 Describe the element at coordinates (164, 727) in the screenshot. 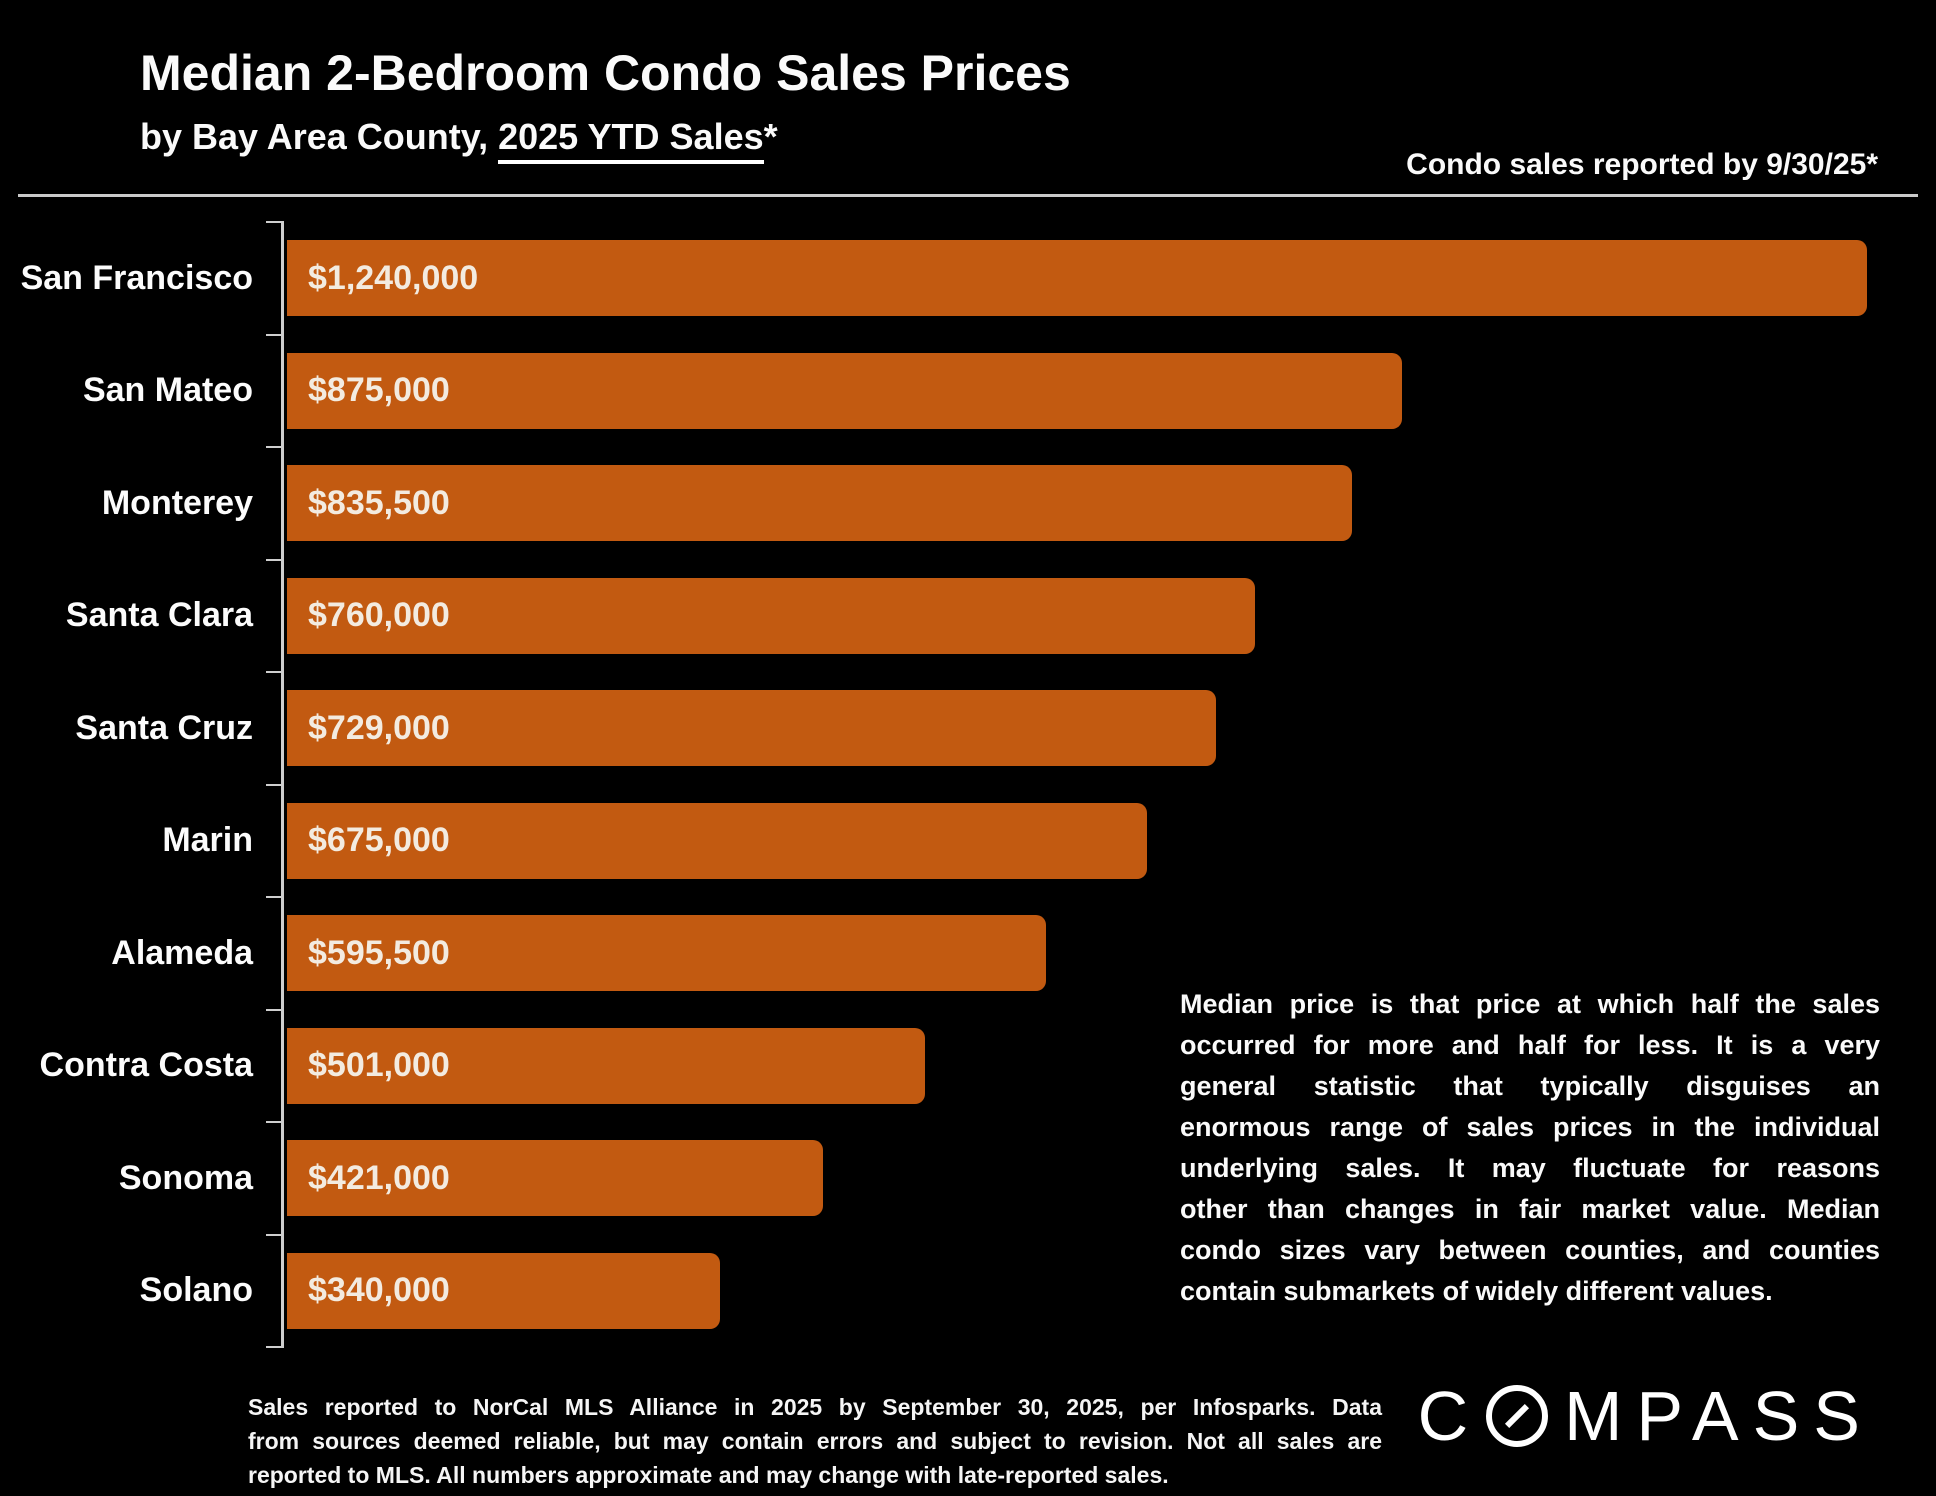

I see `category-label: Santa Cruz` at that location.